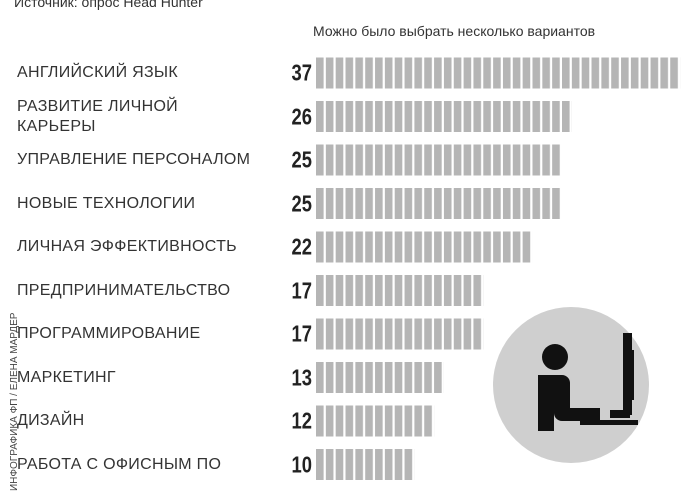  I want to click on value-label: 22, so click(301, 246).